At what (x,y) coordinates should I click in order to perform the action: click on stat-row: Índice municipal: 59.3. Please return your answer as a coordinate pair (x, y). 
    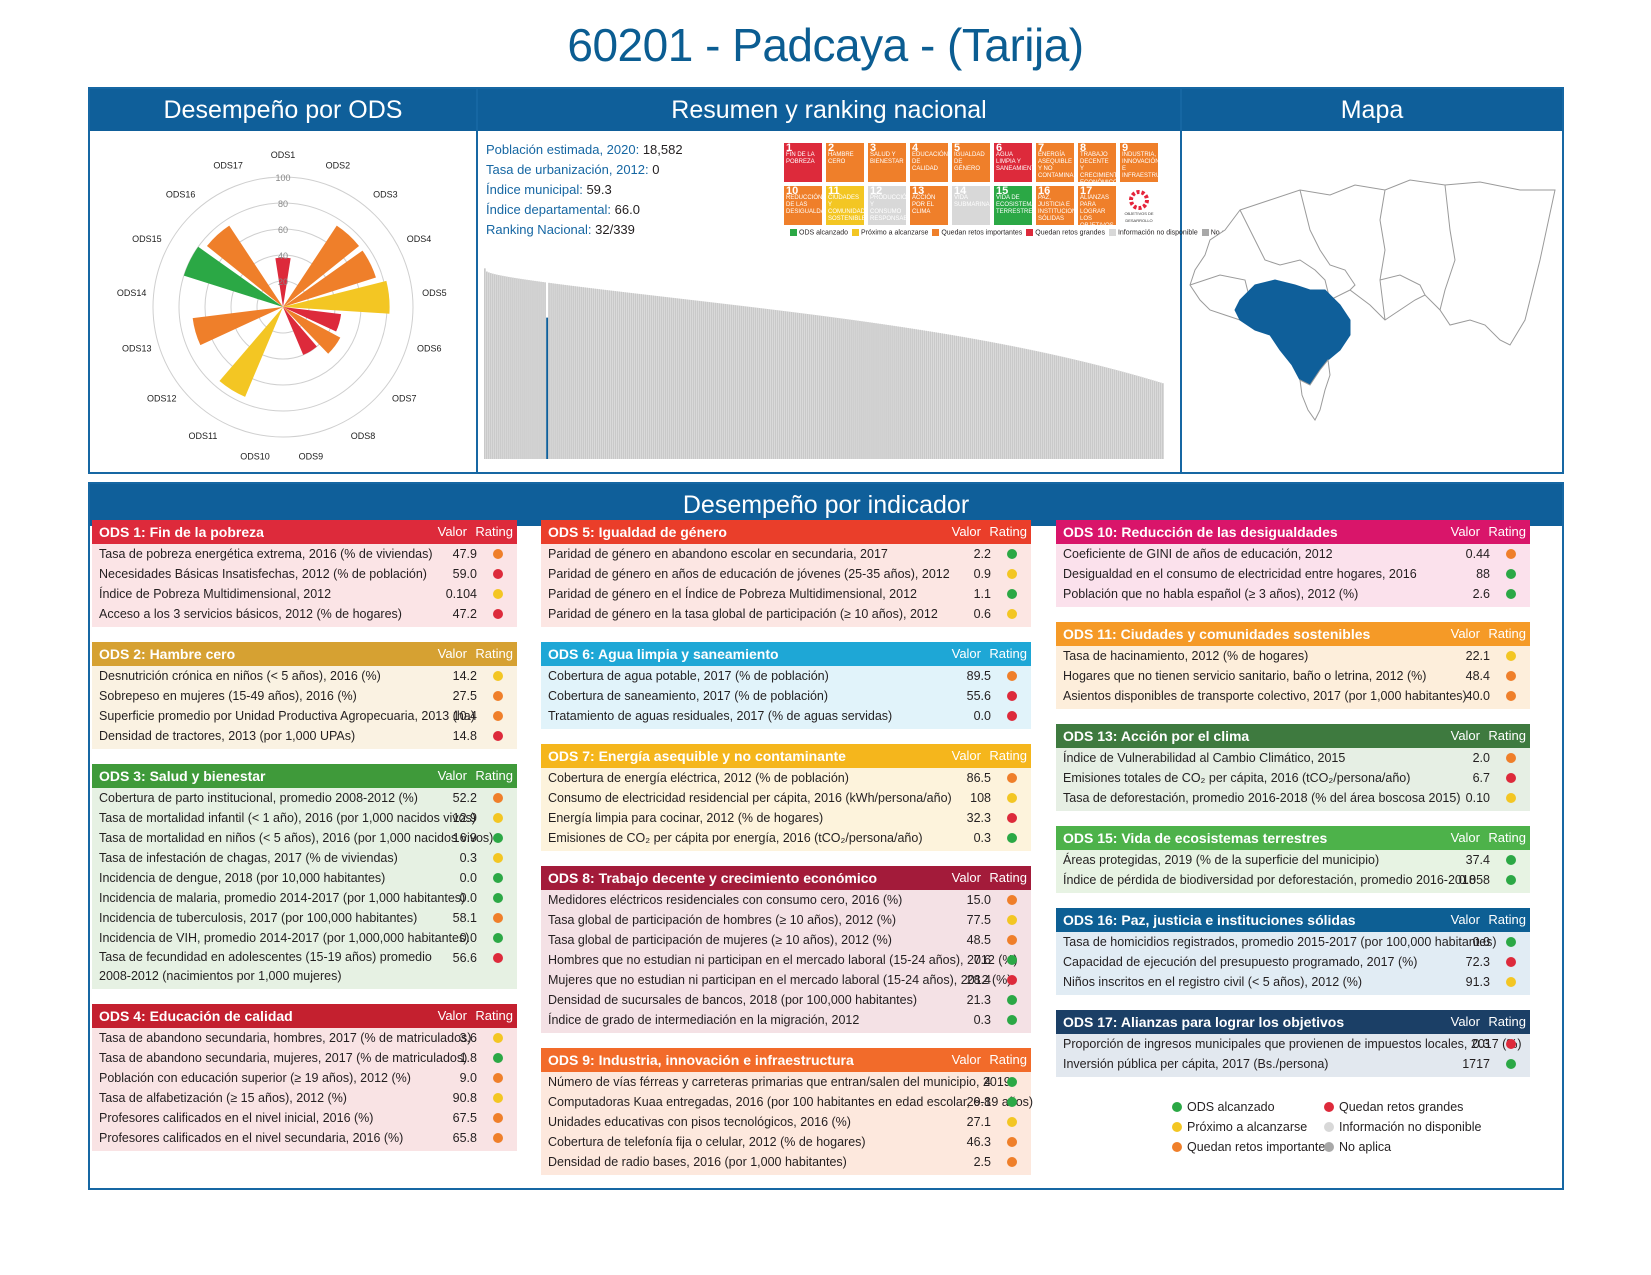
    Looking at the image, I should click on (584, 190).